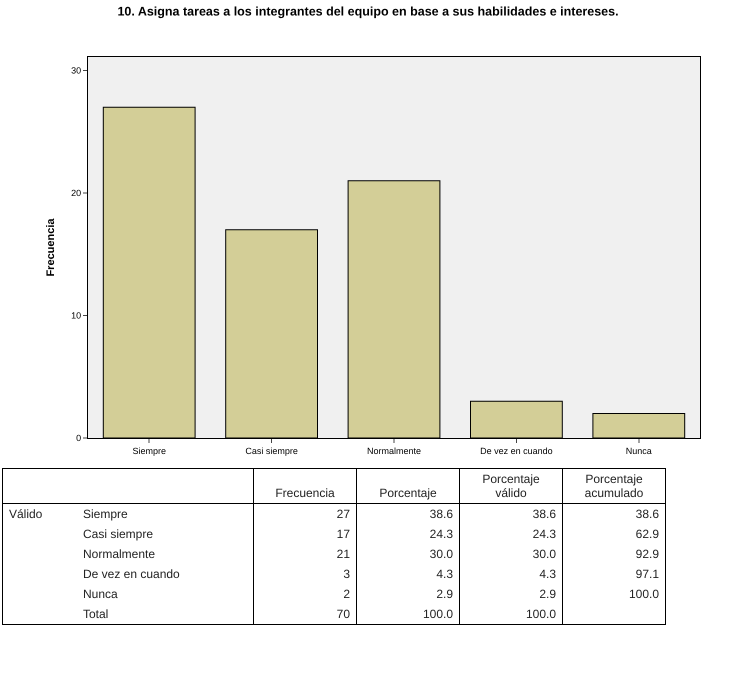  Describe the element at coordinates (105, 514) in the screenshot. I see `category-label: Siempre` at that location.